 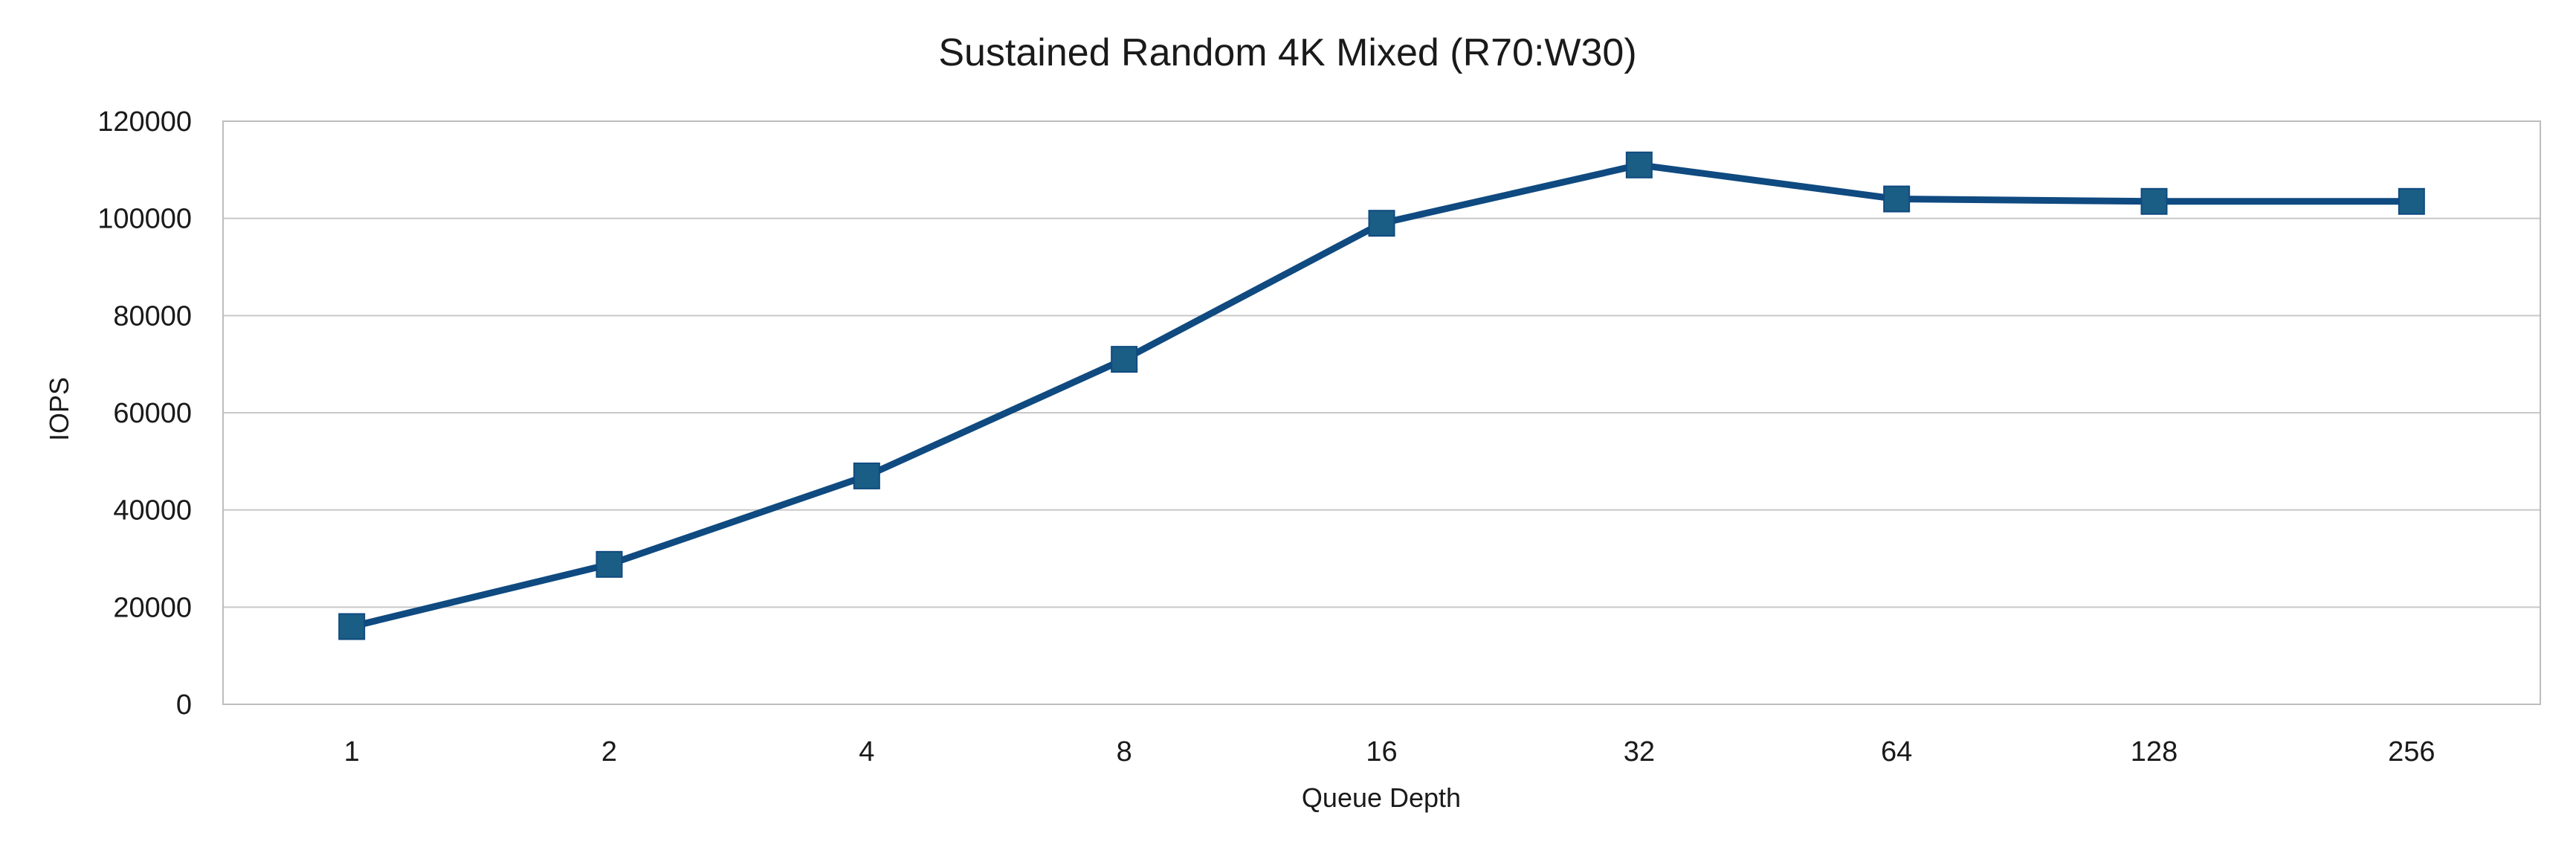 What do you see at coordinates (866, 752) in the screenshot?
I see `x-tick-label: 4` at bounding box center [866, 752].